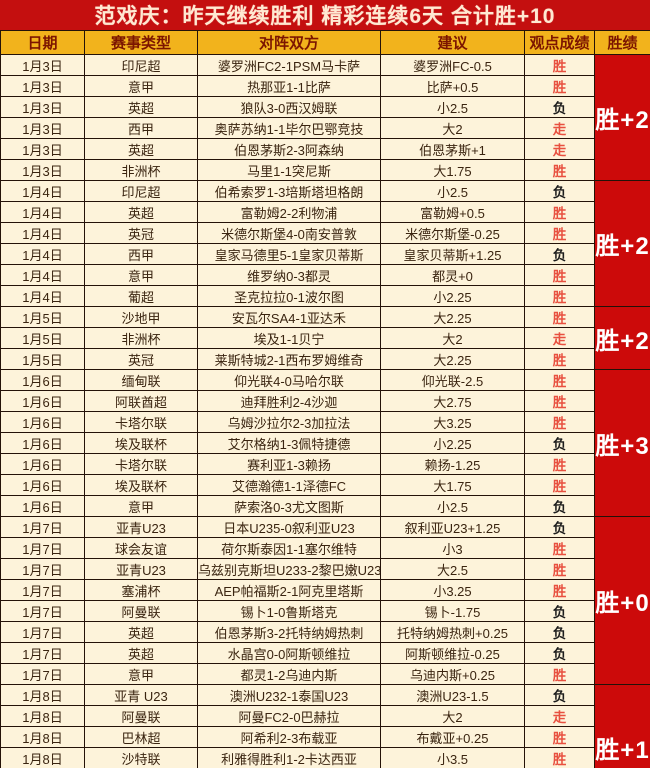 This screenshot has height=768, width=650. Describe the element at coordinates (452, 317) in the screenshot. I see `tip-cell: 大2.25` at that location.